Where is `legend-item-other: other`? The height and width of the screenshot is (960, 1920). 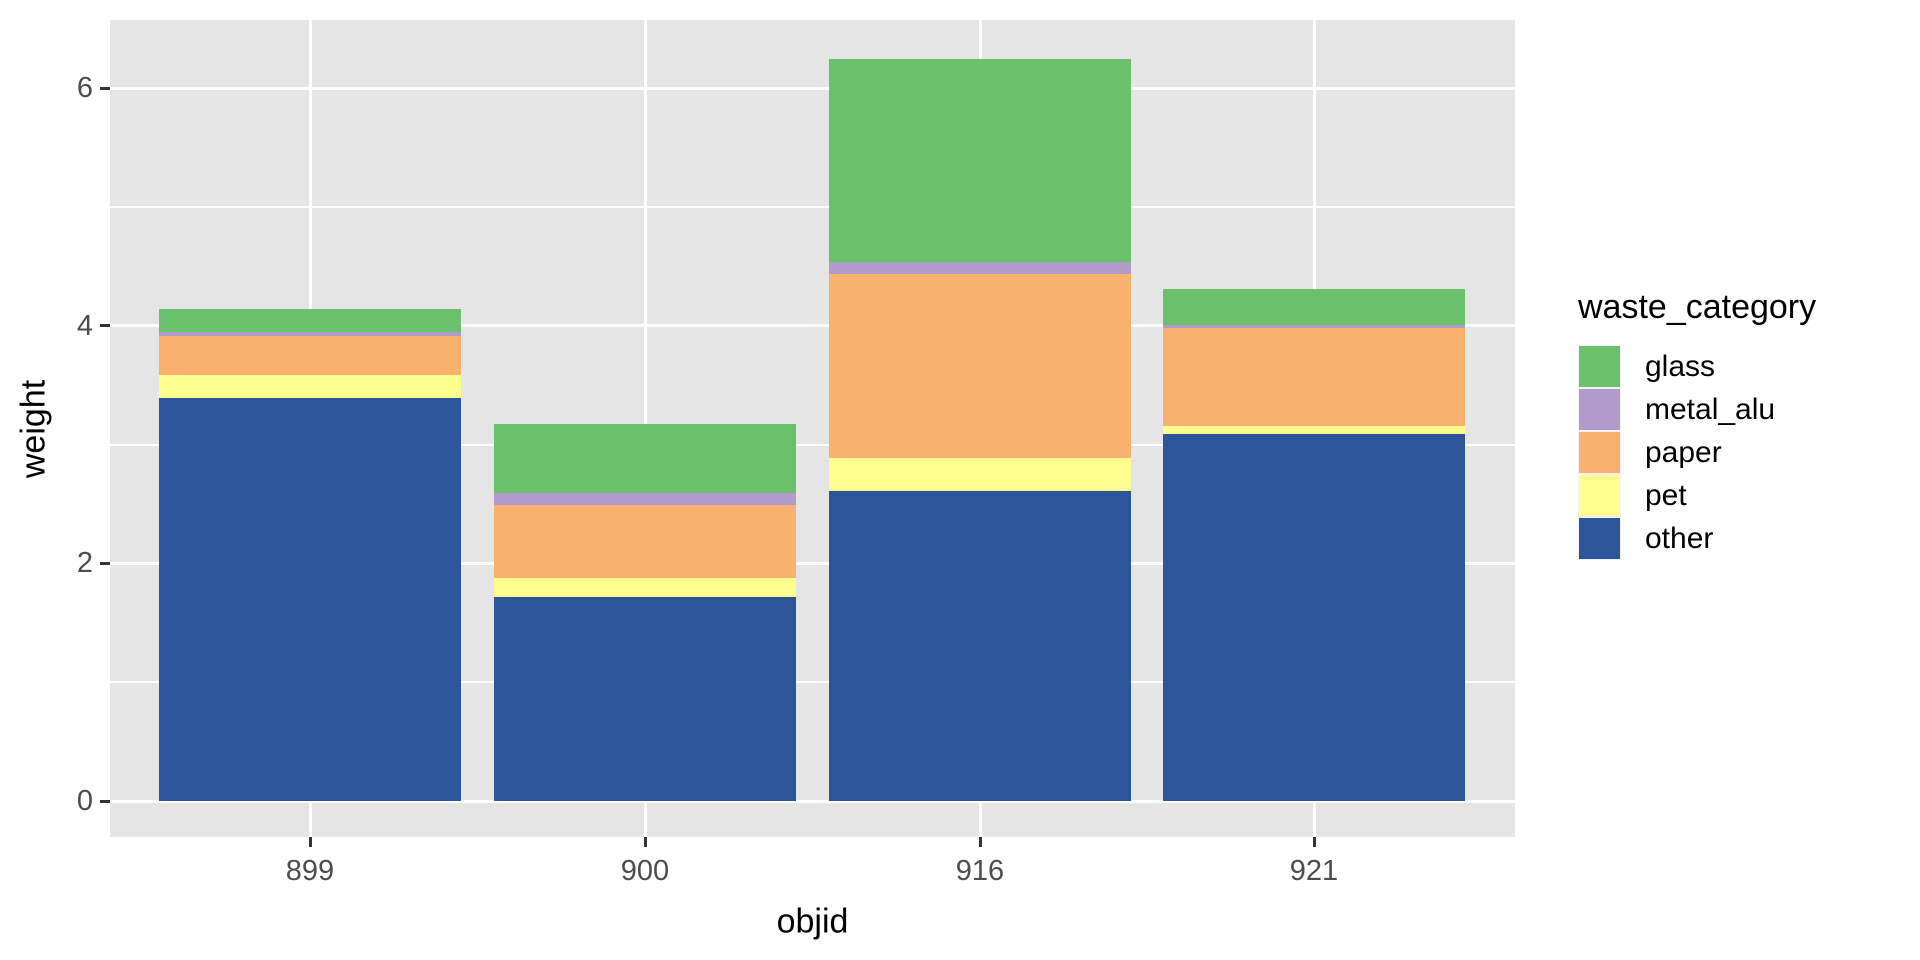 legend-item-other: other is located at coordinates (1697, 538).